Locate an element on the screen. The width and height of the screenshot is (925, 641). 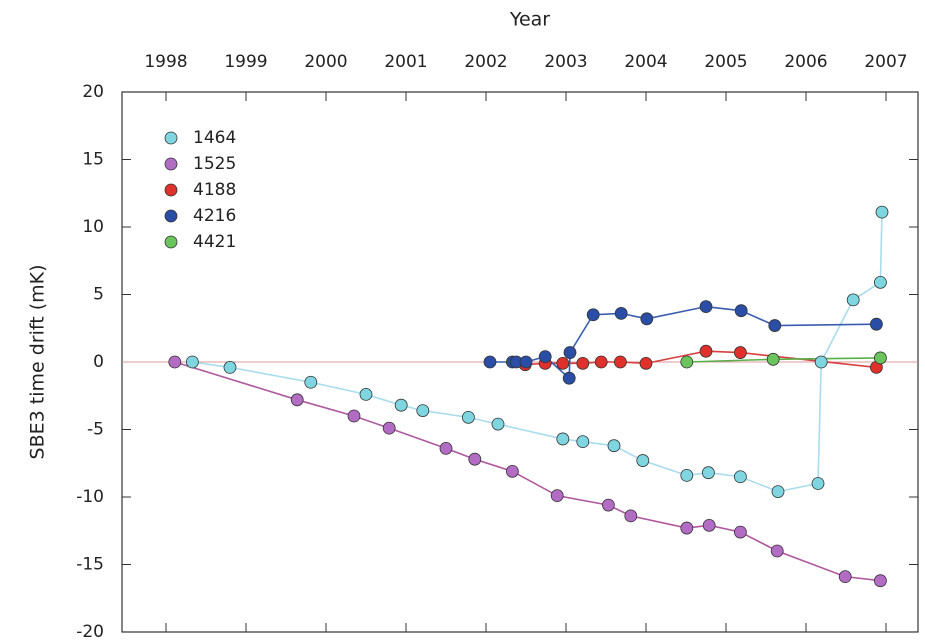
x-tick-label: 2001 is located at coordinates (405, 62).